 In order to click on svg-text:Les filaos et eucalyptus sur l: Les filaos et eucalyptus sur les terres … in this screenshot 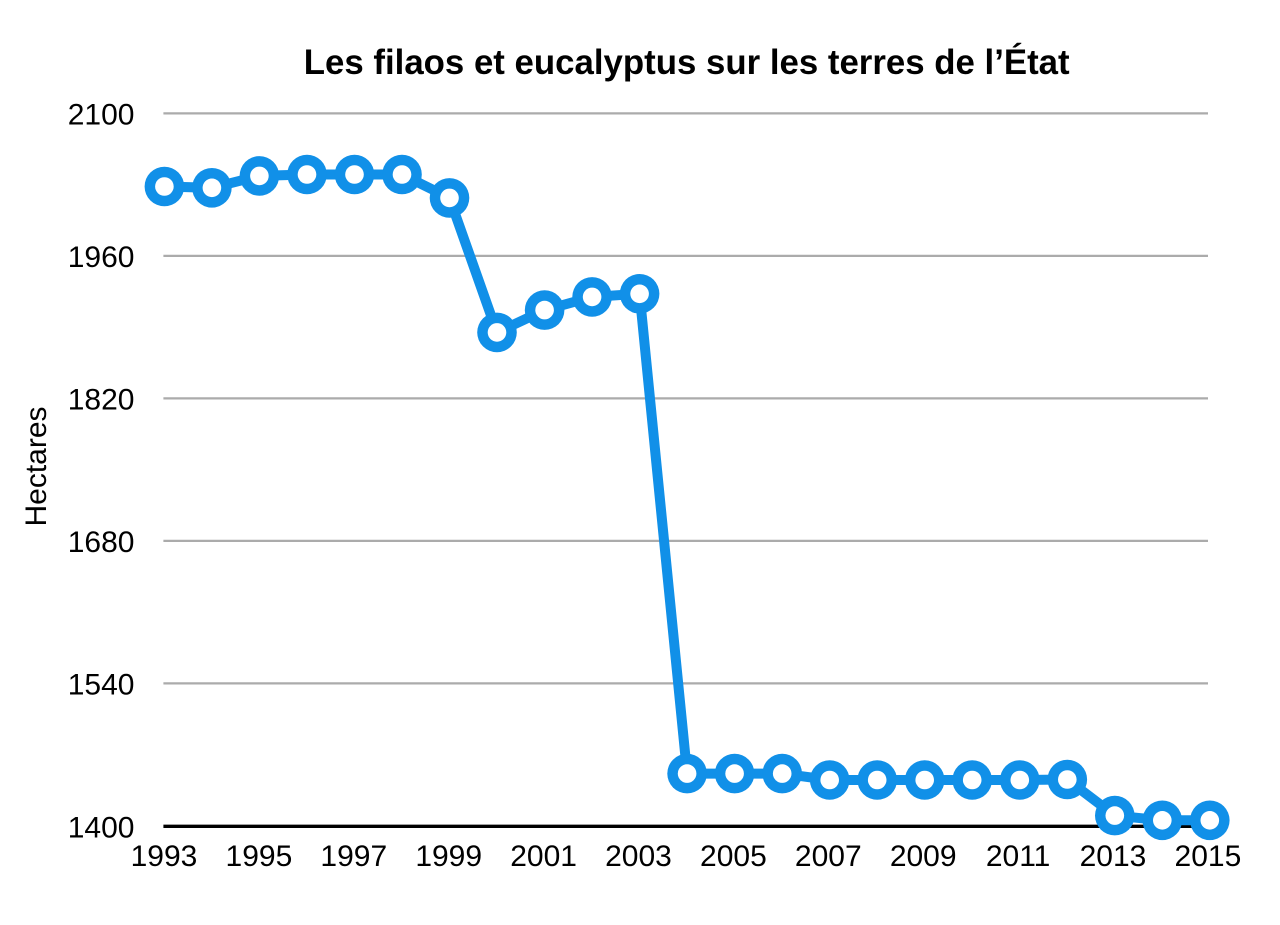, I will do `click(687, 62)`.